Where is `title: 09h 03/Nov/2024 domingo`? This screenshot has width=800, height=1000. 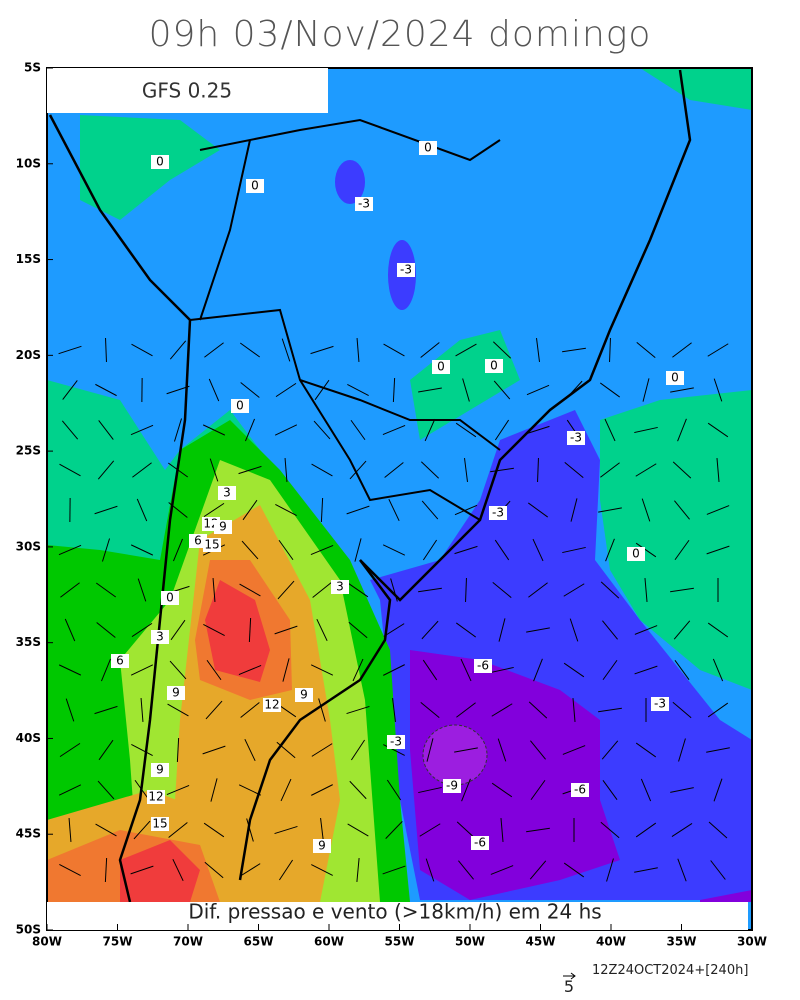
title: 09h 03/Nov/2024 domingo is located at coordinates (400, 34).